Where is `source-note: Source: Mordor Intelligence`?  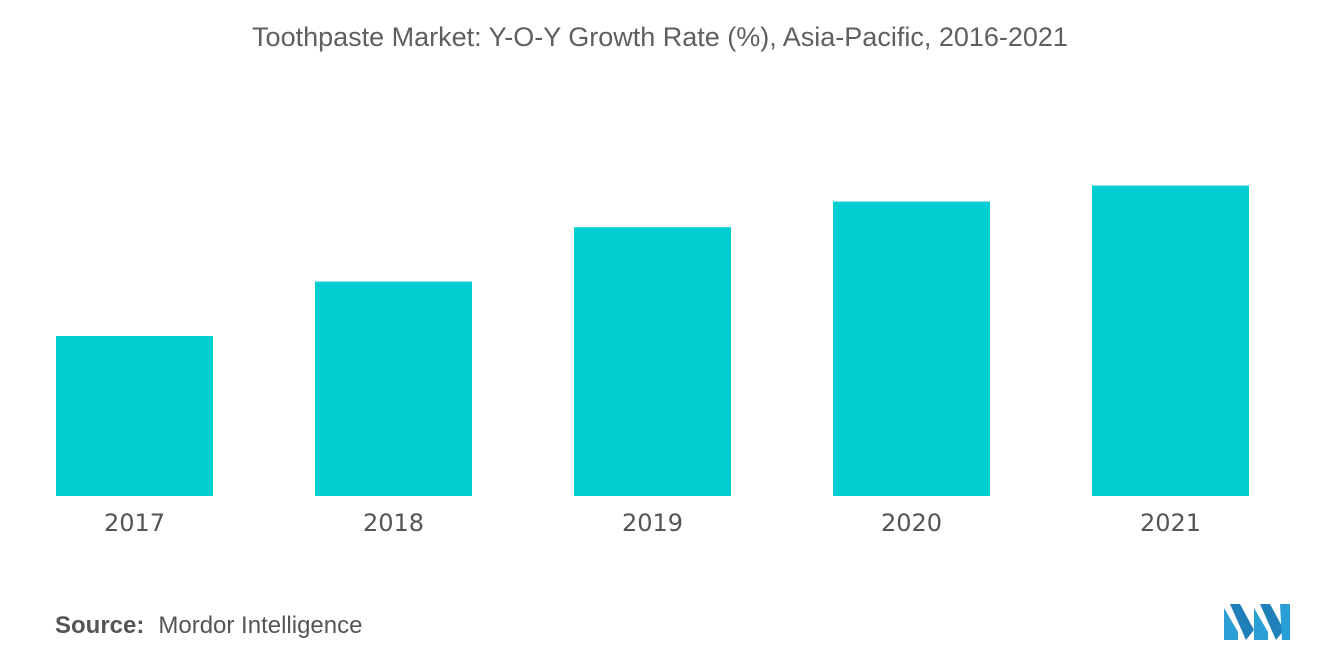 source-note: Source: Mordor Intelligence is located at coordinates (208, 626).